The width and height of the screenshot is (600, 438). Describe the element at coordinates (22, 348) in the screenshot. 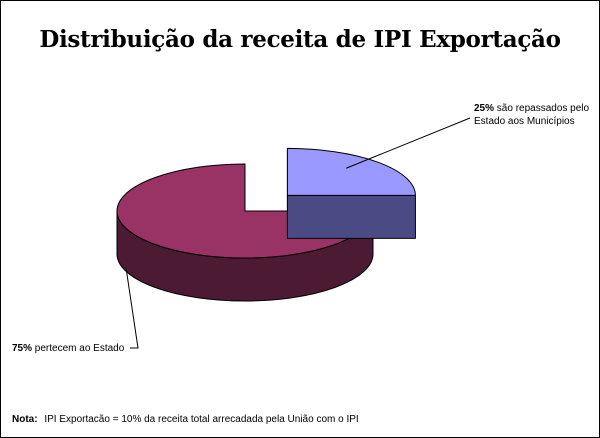

I see `slice-percent-estado: 75%` at that location.